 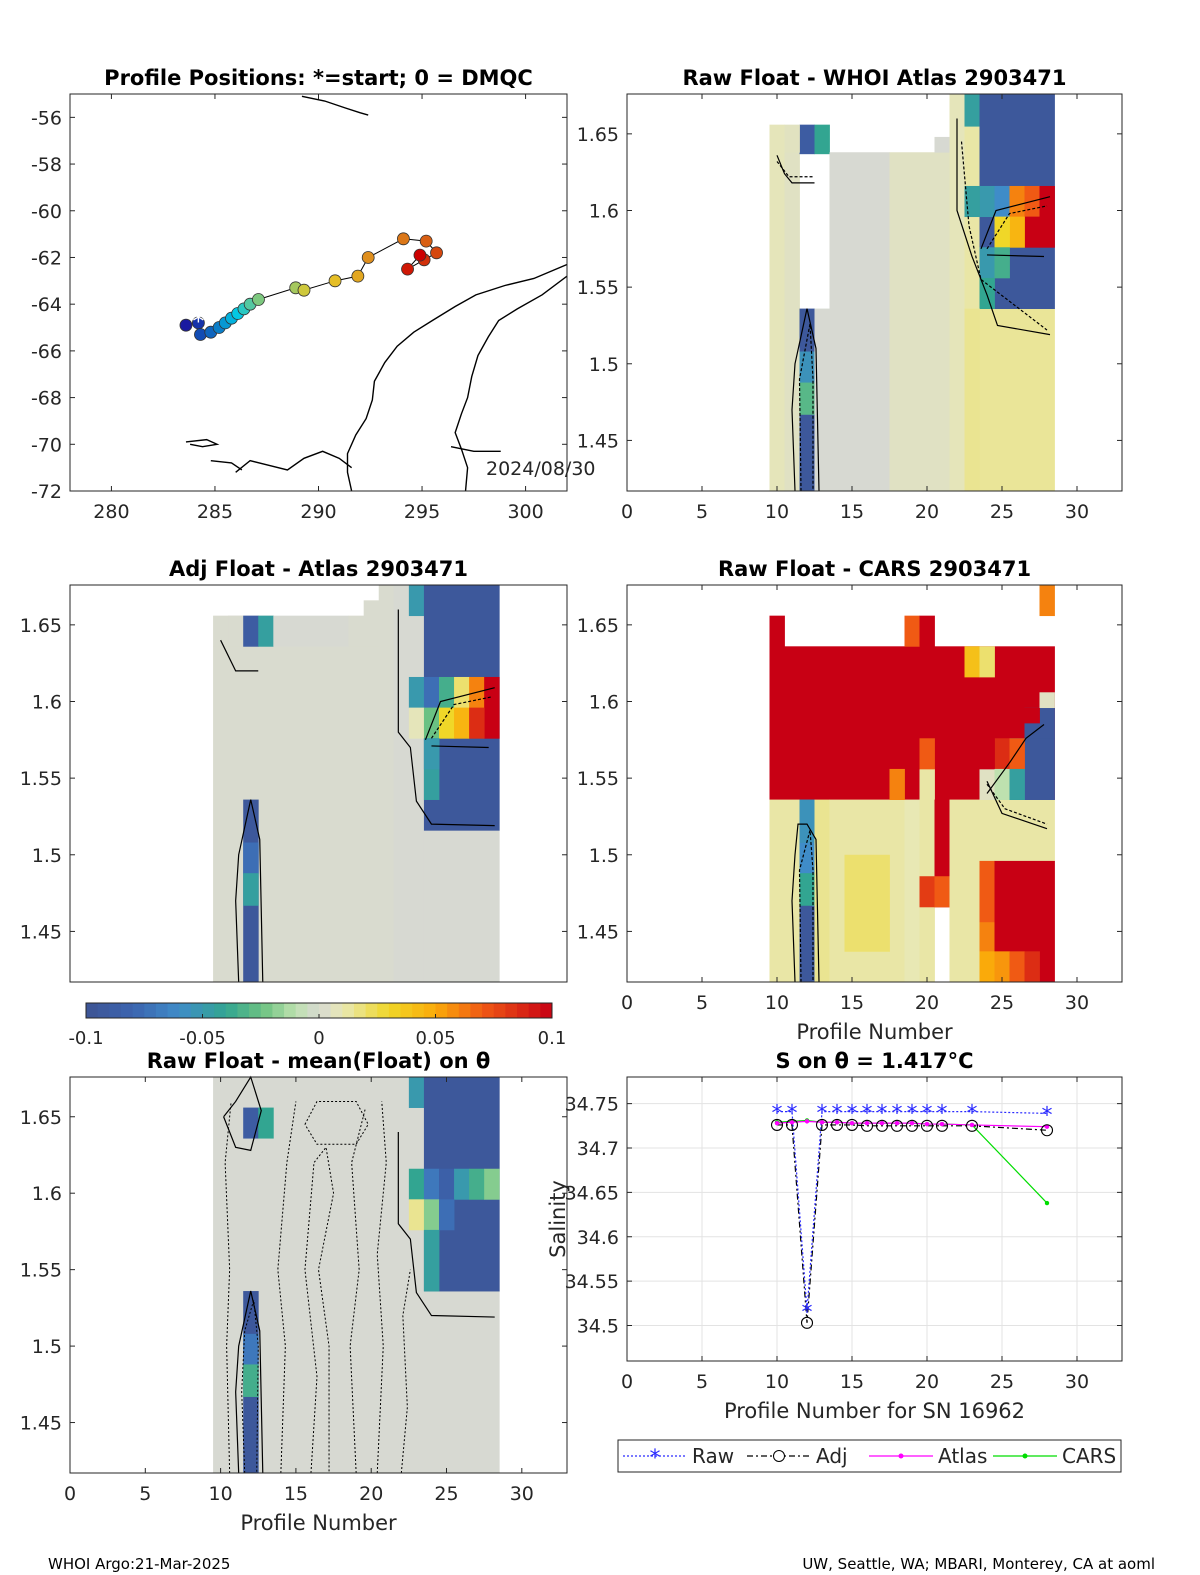 What do you see at coordinates (1089, 1456) in the screenshot?
I see `legend-label: CARS` at bounding box center [1089, 1456].